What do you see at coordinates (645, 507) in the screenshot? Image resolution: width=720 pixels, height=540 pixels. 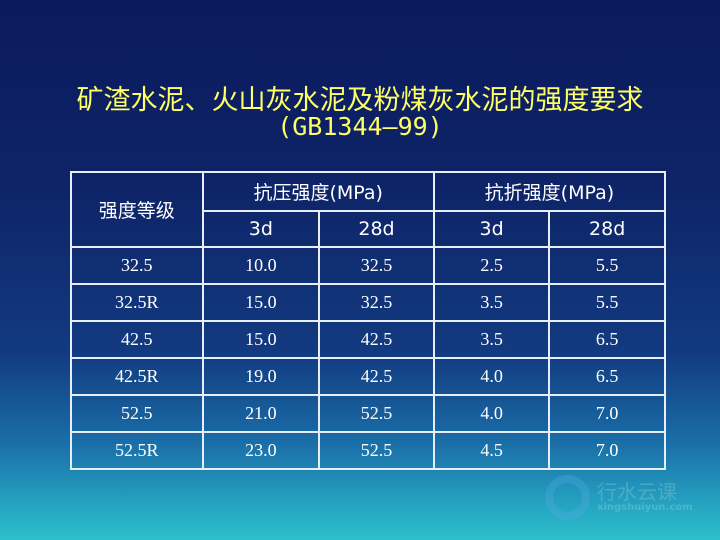 I see `watermark-url: xingshuiyun.com` at bounding box center [645, 507].